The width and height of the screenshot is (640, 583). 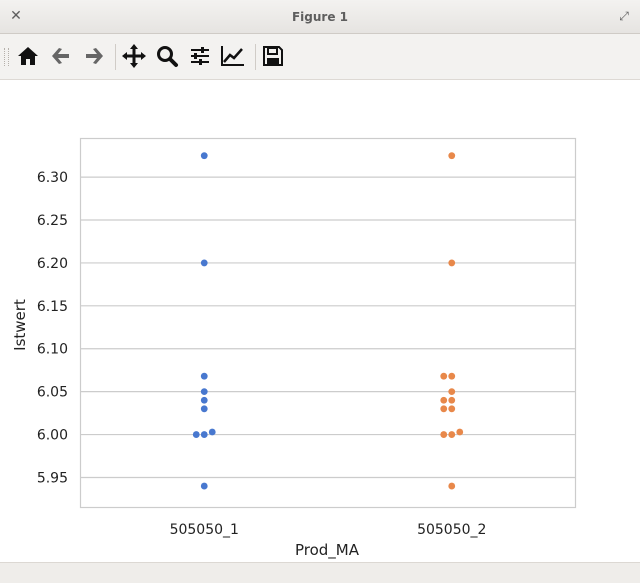 I want to click on save-button, so click(x=273, y=56).